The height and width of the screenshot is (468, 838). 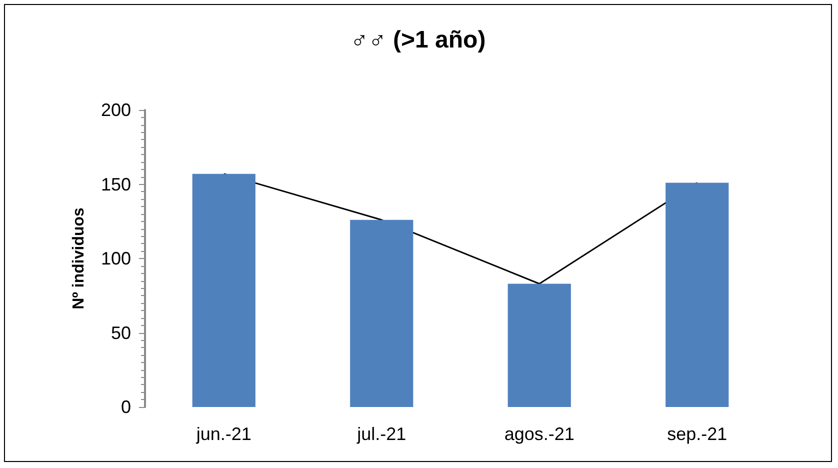 What do you see at coordinates (223, 434) in the screenshot?
I see `x-tick-label: jun.-21` at bounding box center [223, 434].